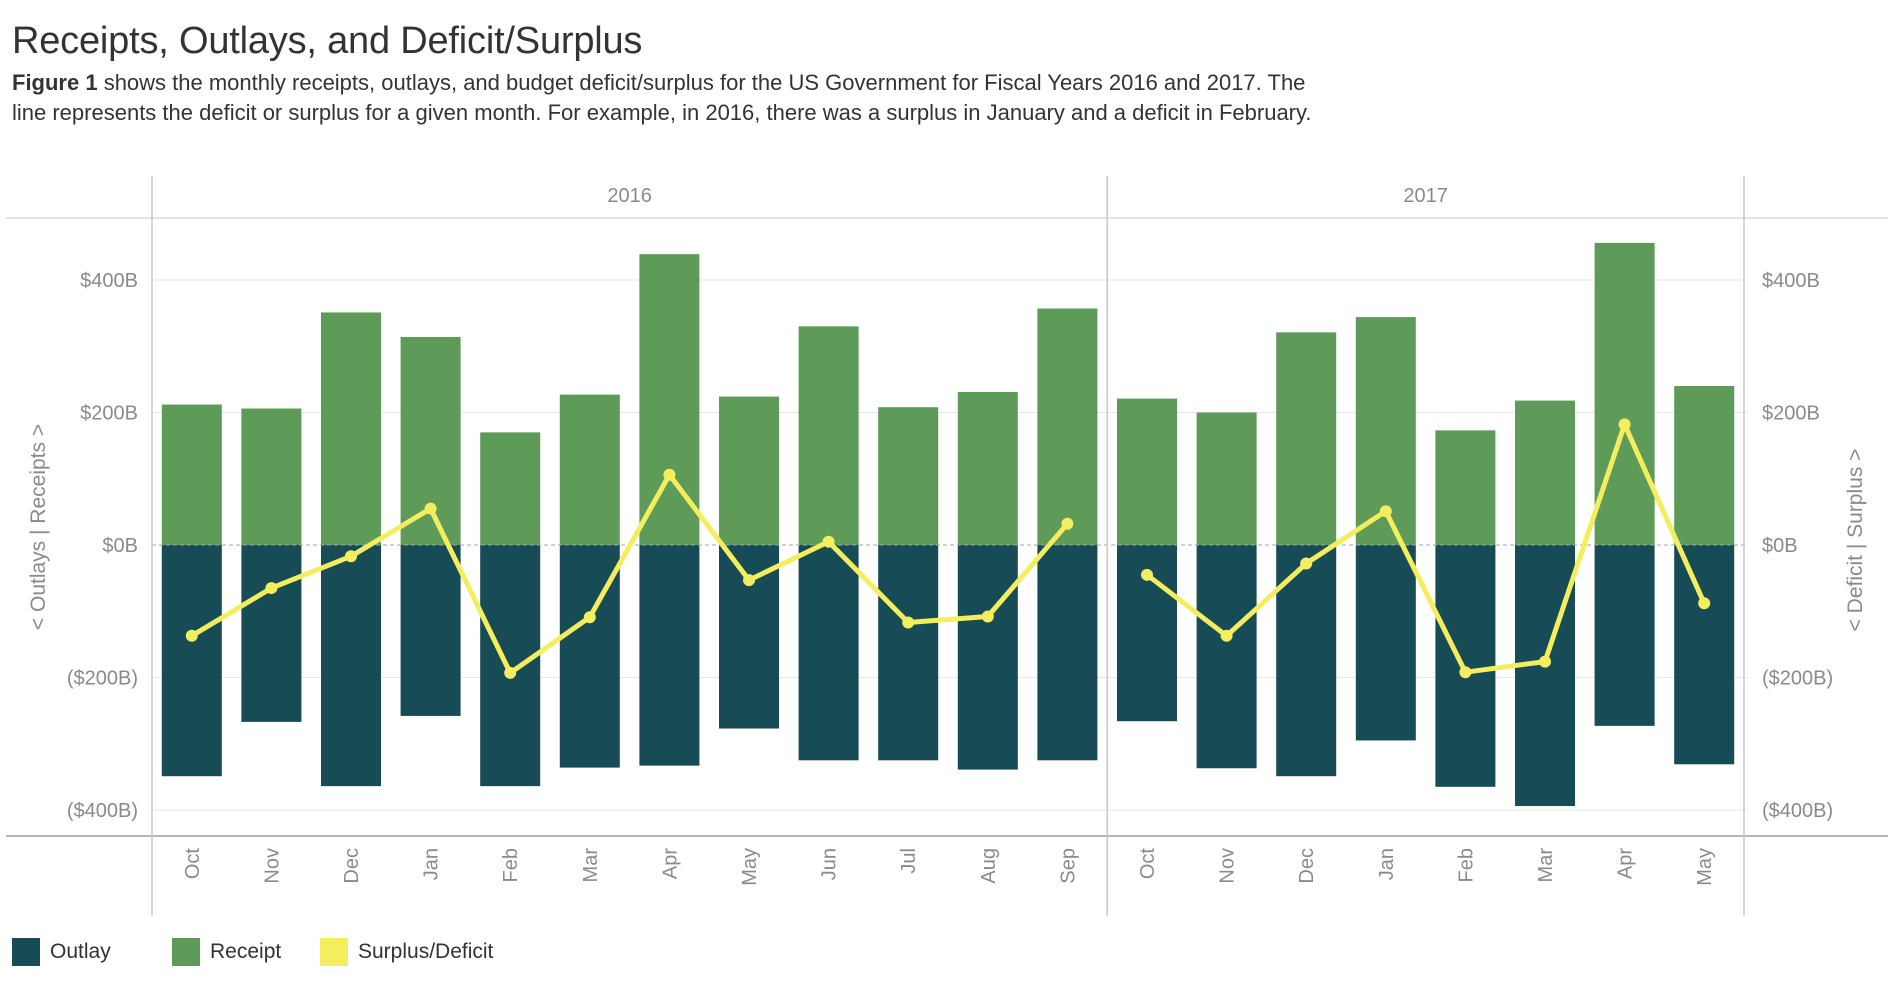 The image size is (1894, 987). I want to click on y-tick-label-right: $200B, so click(1791, 414).